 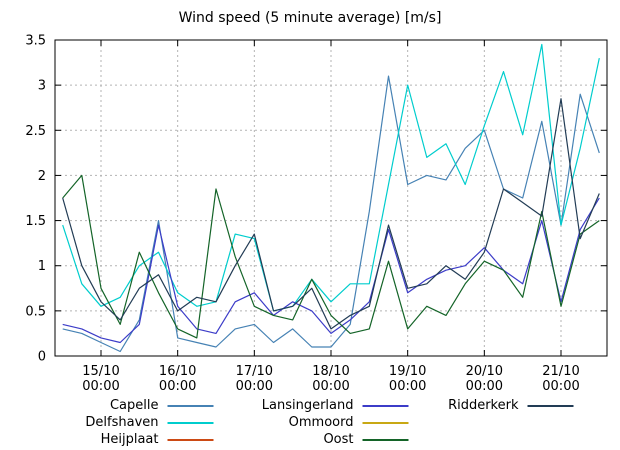 I want to click on legend-item: Delfshaven, so click(x=130, y=422).